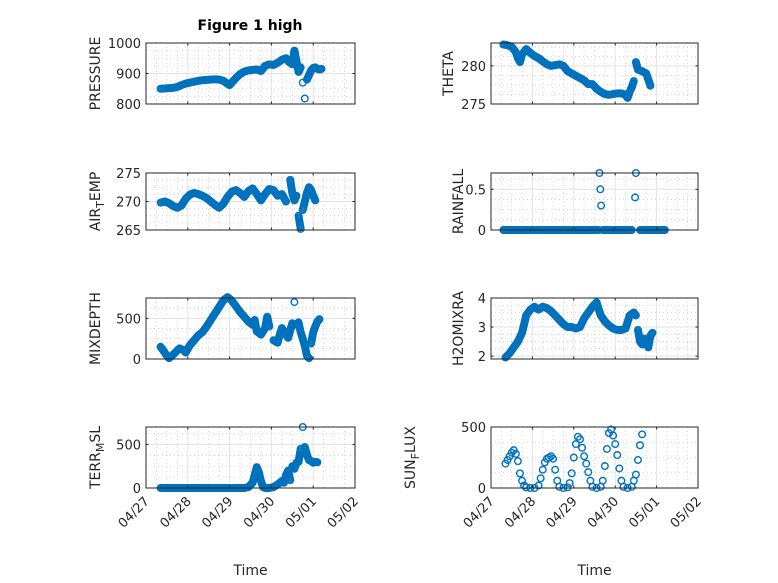  I want to click on figure-title: Figure 1 high, so click(250, 26).